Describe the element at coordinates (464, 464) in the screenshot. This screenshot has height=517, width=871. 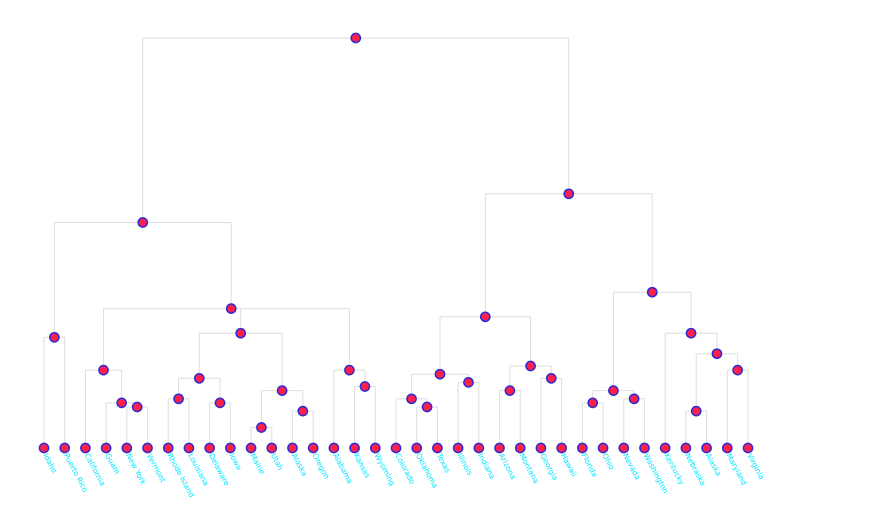
I see `leaf-label: Illinois` at that location.